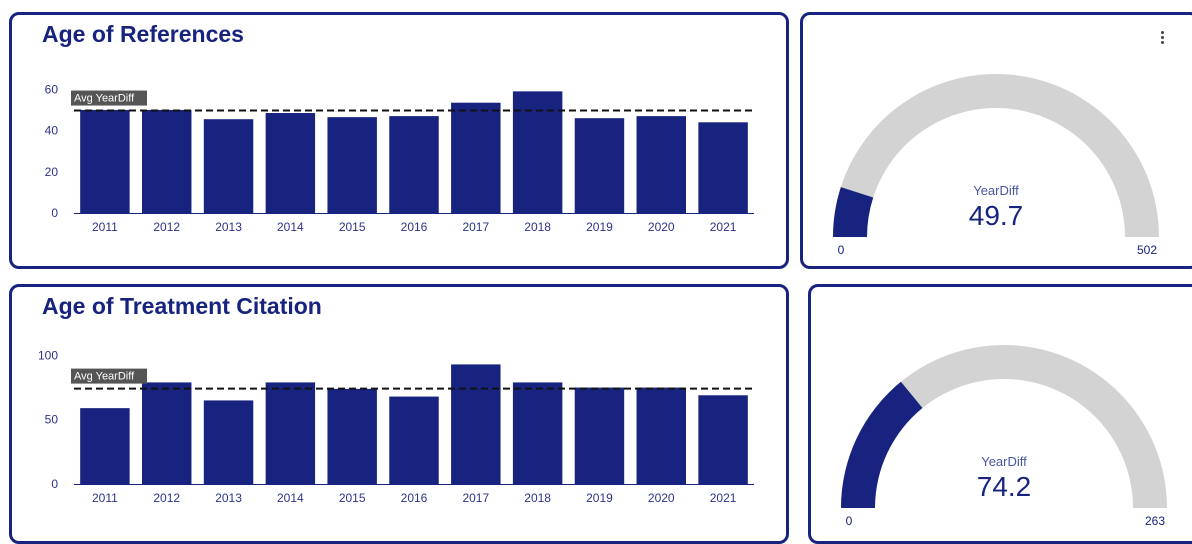 The height and width of the screenshot is (544, 1192). What do you see at coordinates (1155, 521) in the screenshot?
I see `gauge-max-label: 263` at bounding box center [1155, 521].